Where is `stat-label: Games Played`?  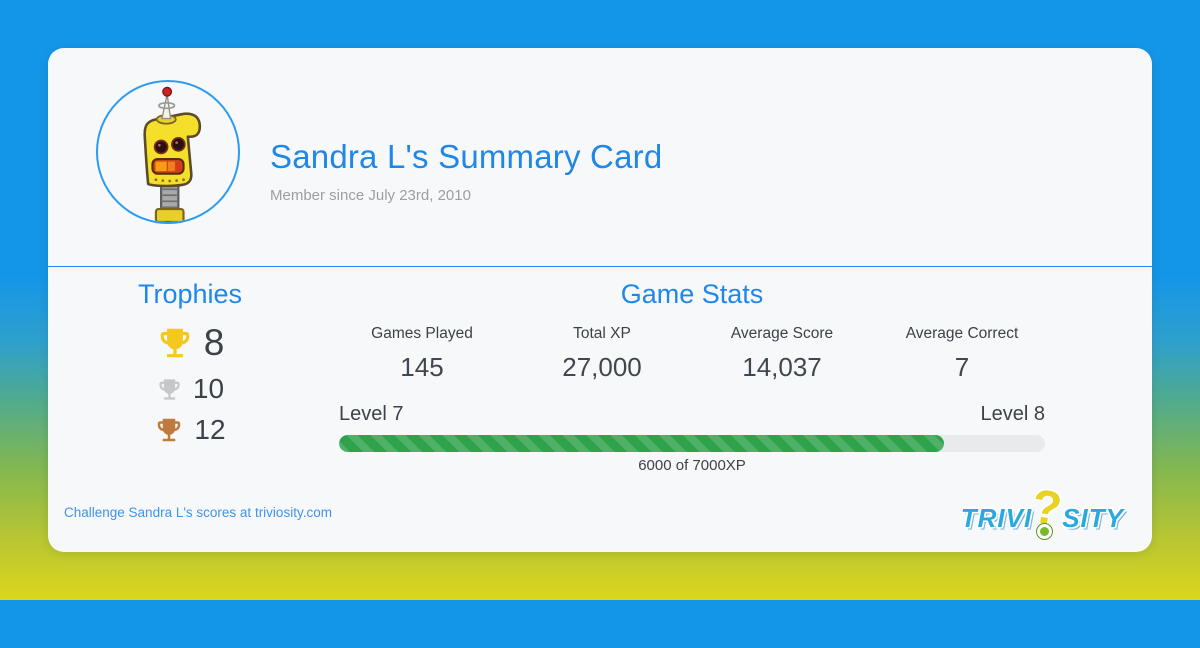
stat-label: Games Played is located at coordinates (422, 333).